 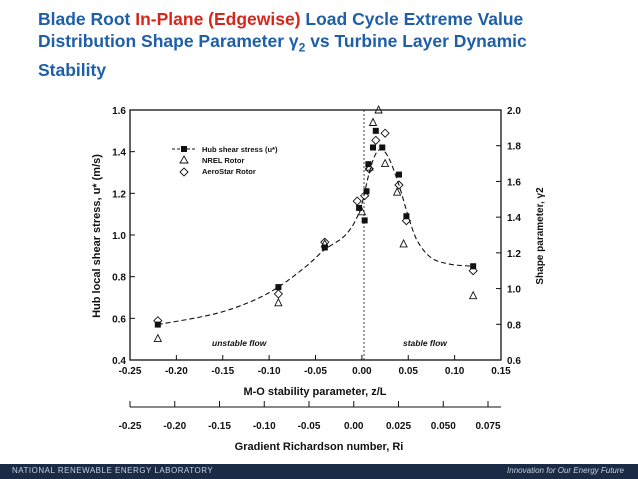 I want to click on y-left-tick-label: 1.4, so click(x=119, y=153).